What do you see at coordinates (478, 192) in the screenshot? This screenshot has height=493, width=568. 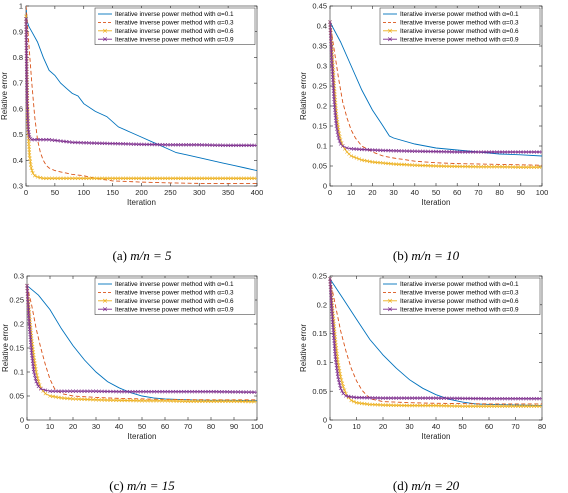 I see `x-tick-label-b: 70` at bounding box center [478, 192].